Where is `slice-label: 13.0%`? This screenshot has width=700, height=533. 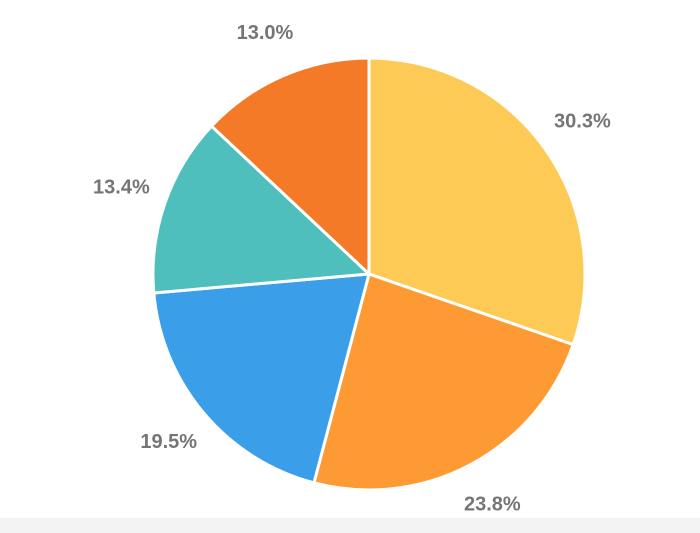
slice-label: 13.0% is located at coordinates (265, 33).